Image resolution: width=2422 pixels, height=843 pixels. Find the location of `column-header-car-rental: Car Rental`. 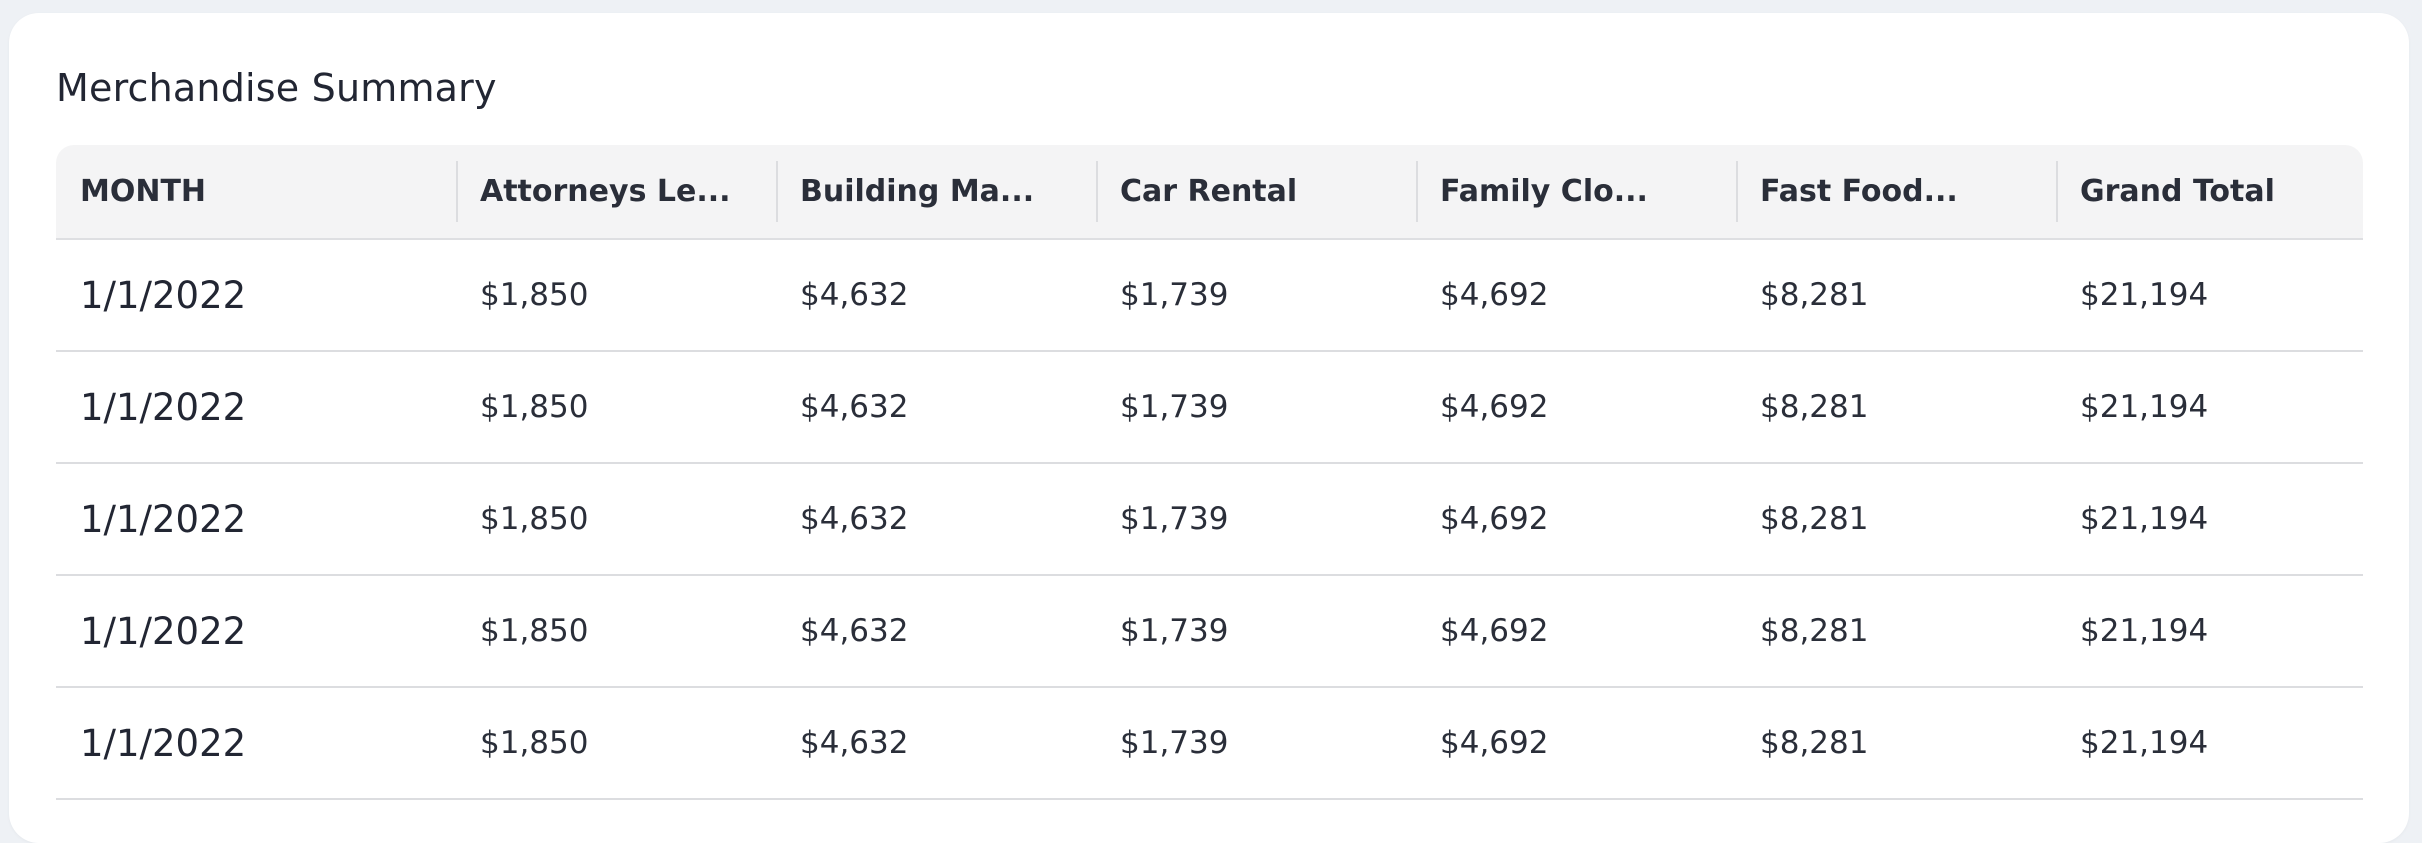

column-header-car-rental: Car Rental is located at coordinates (1256, 191).